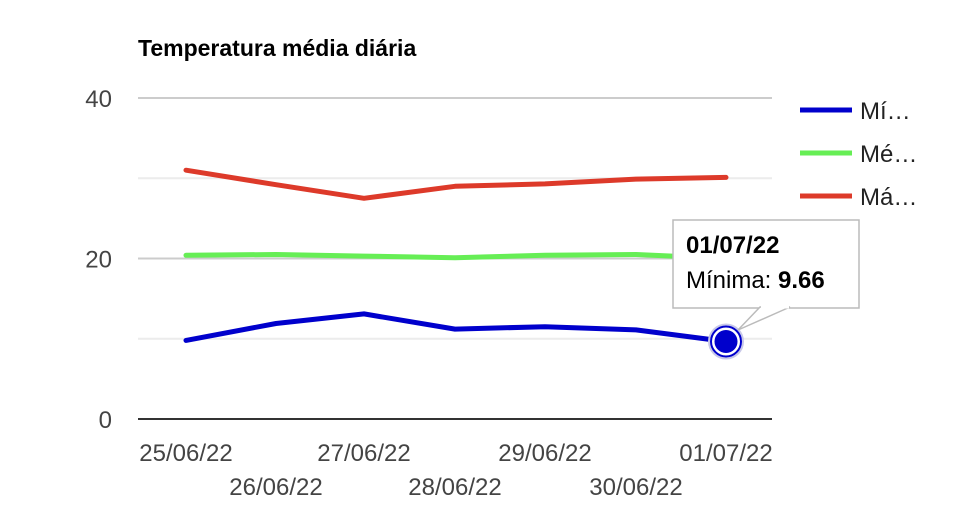  I want to click on x-tick-label: 28/06/22, so click(454, 487).